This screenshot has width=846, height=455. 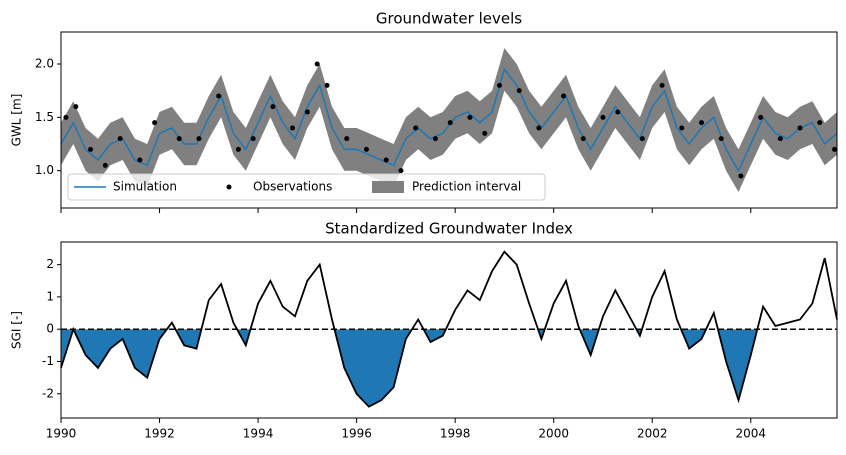 What do you see at coordinates (50, 329) in the screenshot?
I see `y-tick-label: 0` at bounding box center [50, 329].